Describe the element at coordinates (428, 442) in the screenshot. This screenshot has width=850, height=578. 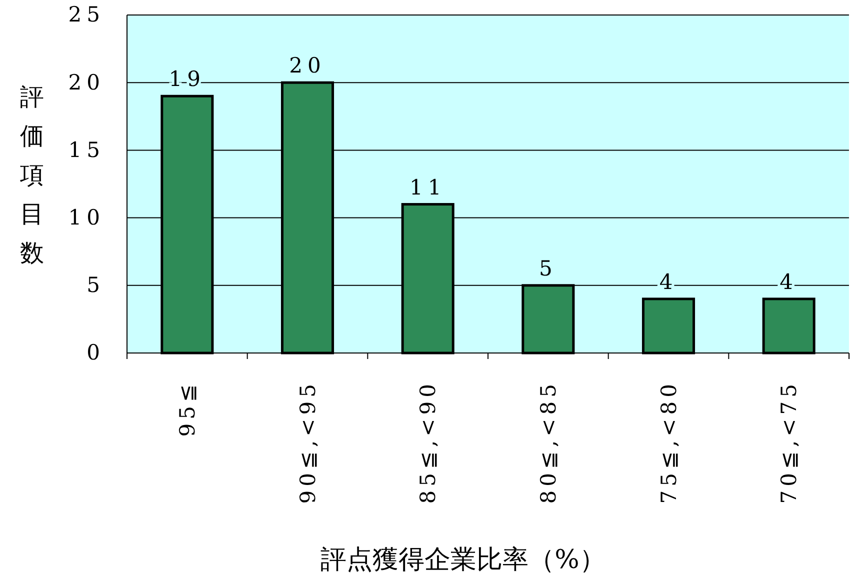
I see `x-tick-label: 85≦,<90` at that location.